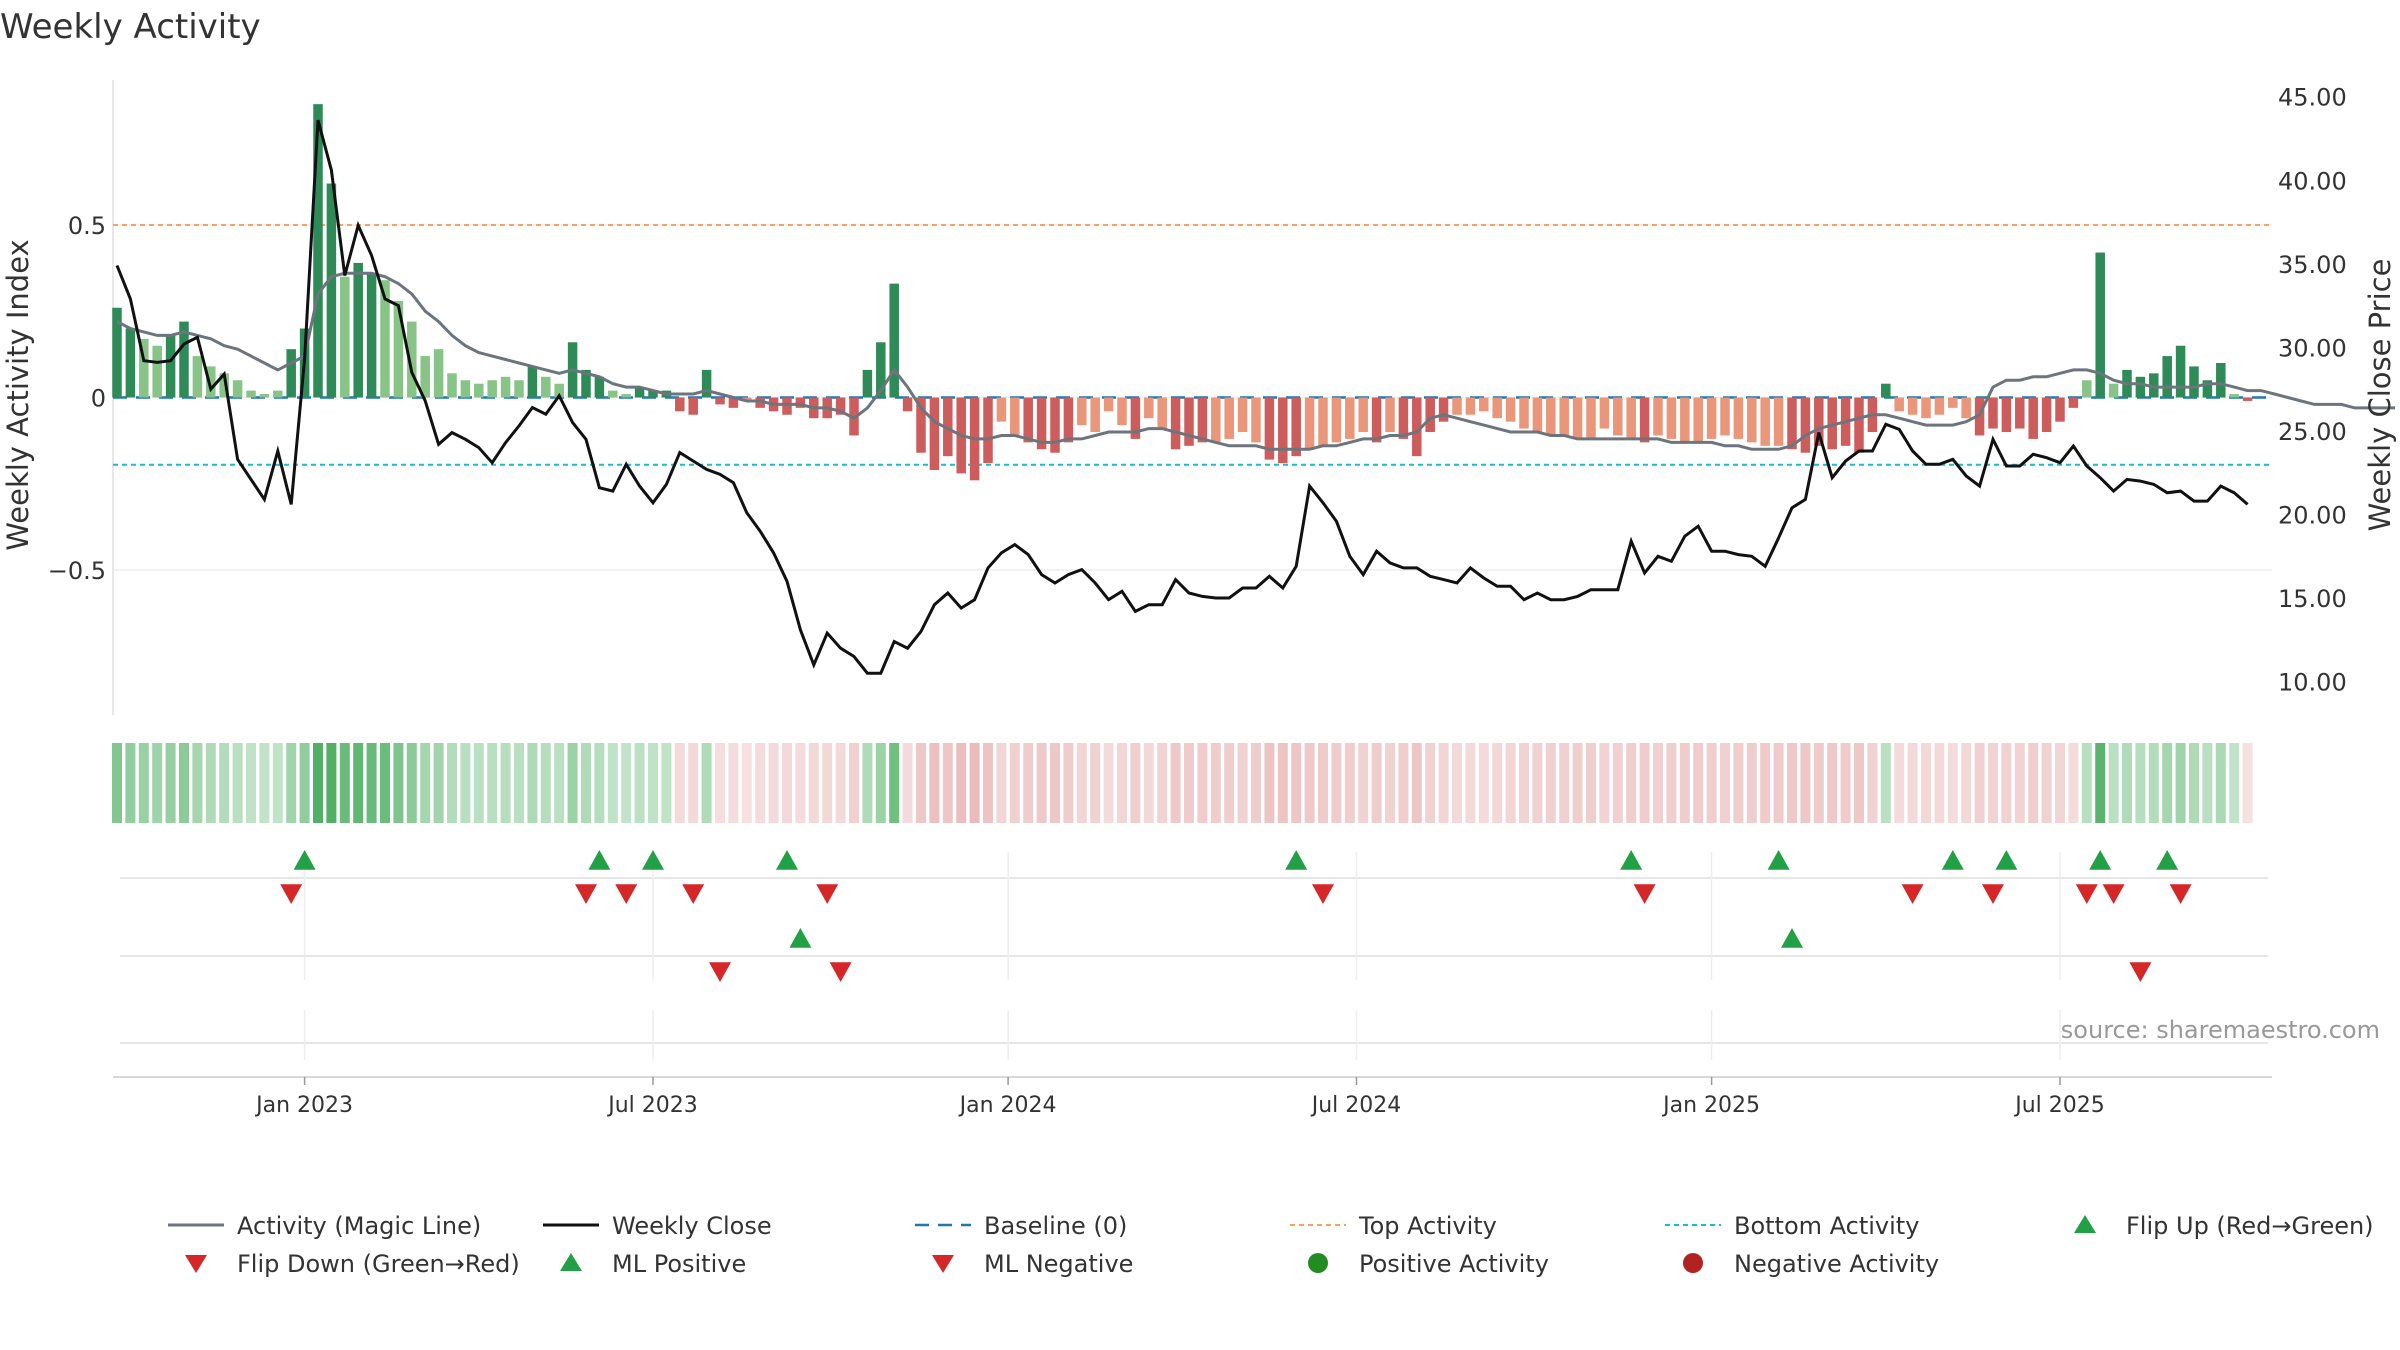 The height and width of the screenshot is (1350, 2400). What do you see at coordinates (1826, 1226) in the screenshot?
I see `legend-label: Bottom Activity` at bounding box center [1826, 1226].